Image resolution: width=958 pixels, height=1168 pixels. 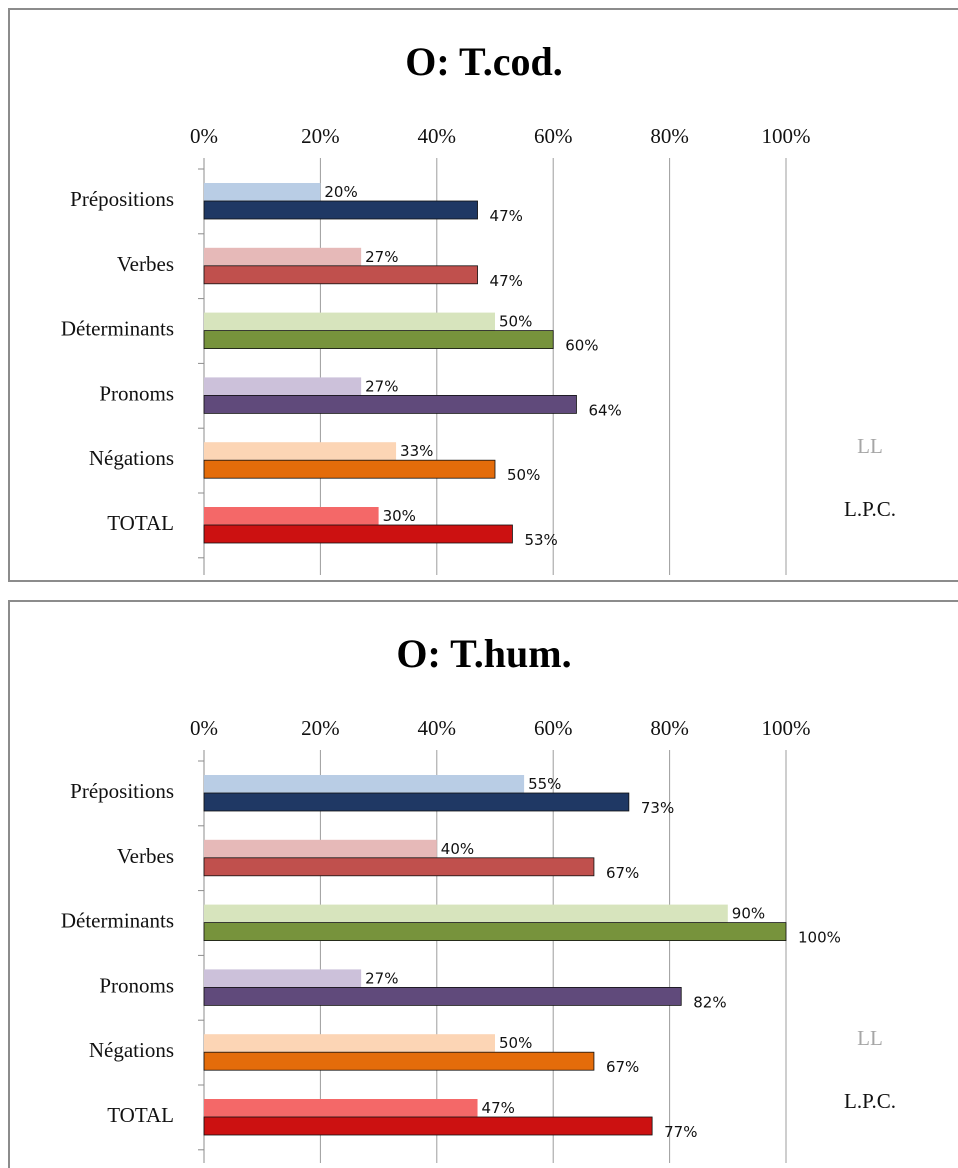 What do you see at coordinates (581, 346) in the screenshot?
I see `data-label-lpc: 60%` at bounding box center [581, 346].